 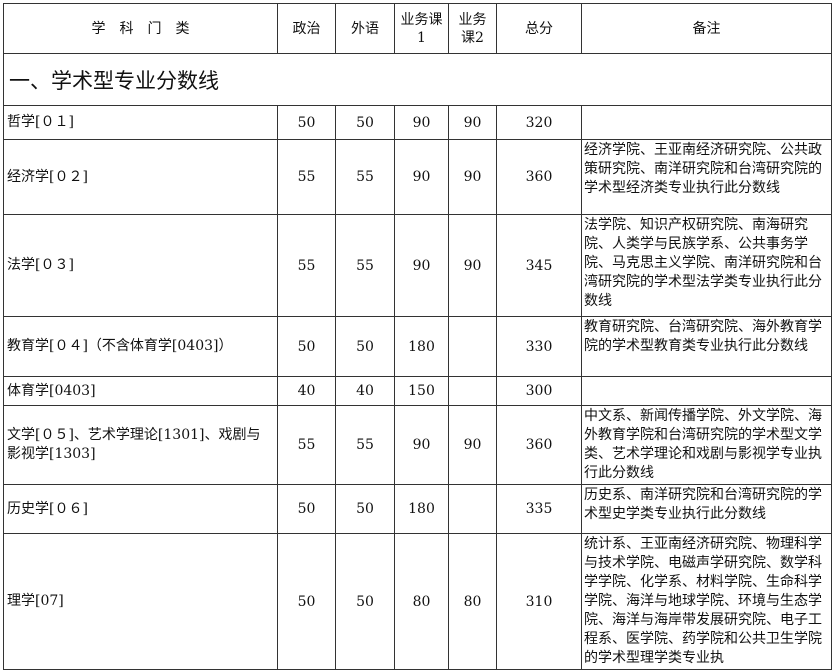 What do you see at coordinates (539, 509) in the screenshot?
I see `total-score: 335` at bounding box center [539, 509].